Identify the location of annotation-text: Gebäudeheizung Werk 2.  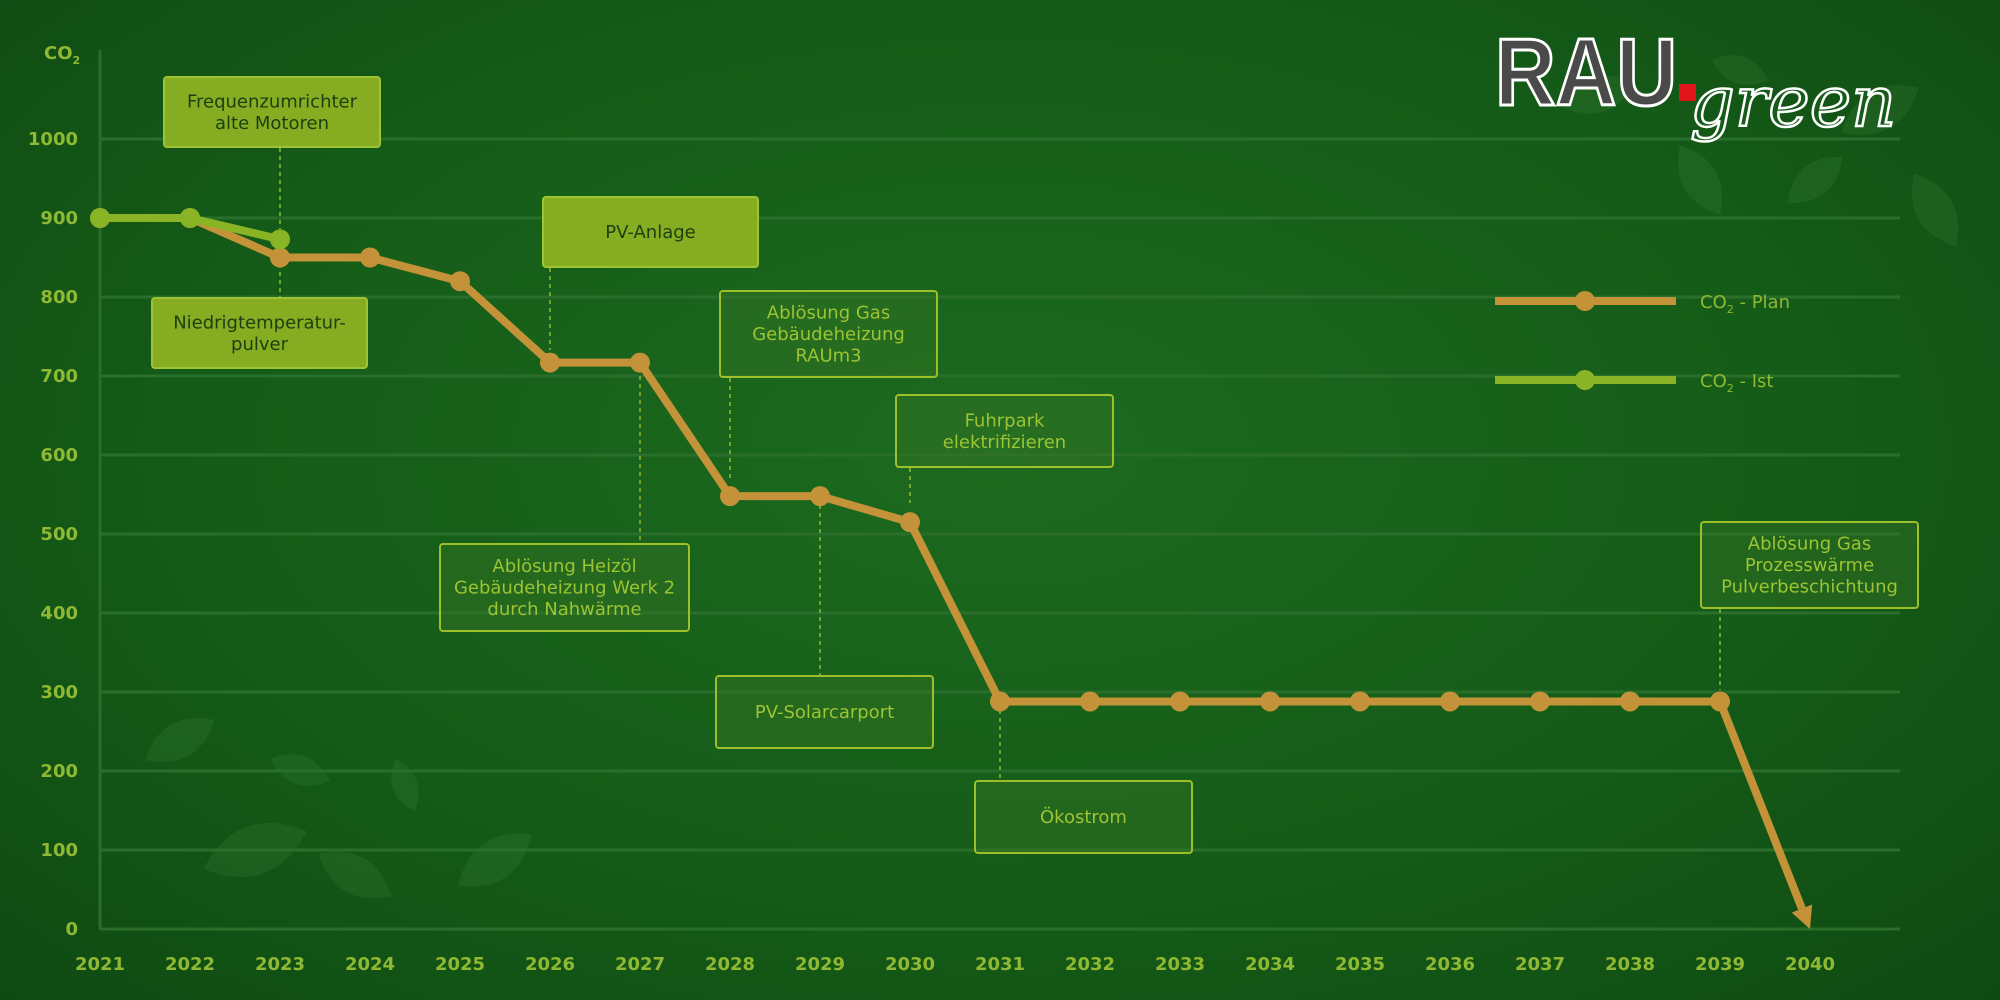
(564, 588).